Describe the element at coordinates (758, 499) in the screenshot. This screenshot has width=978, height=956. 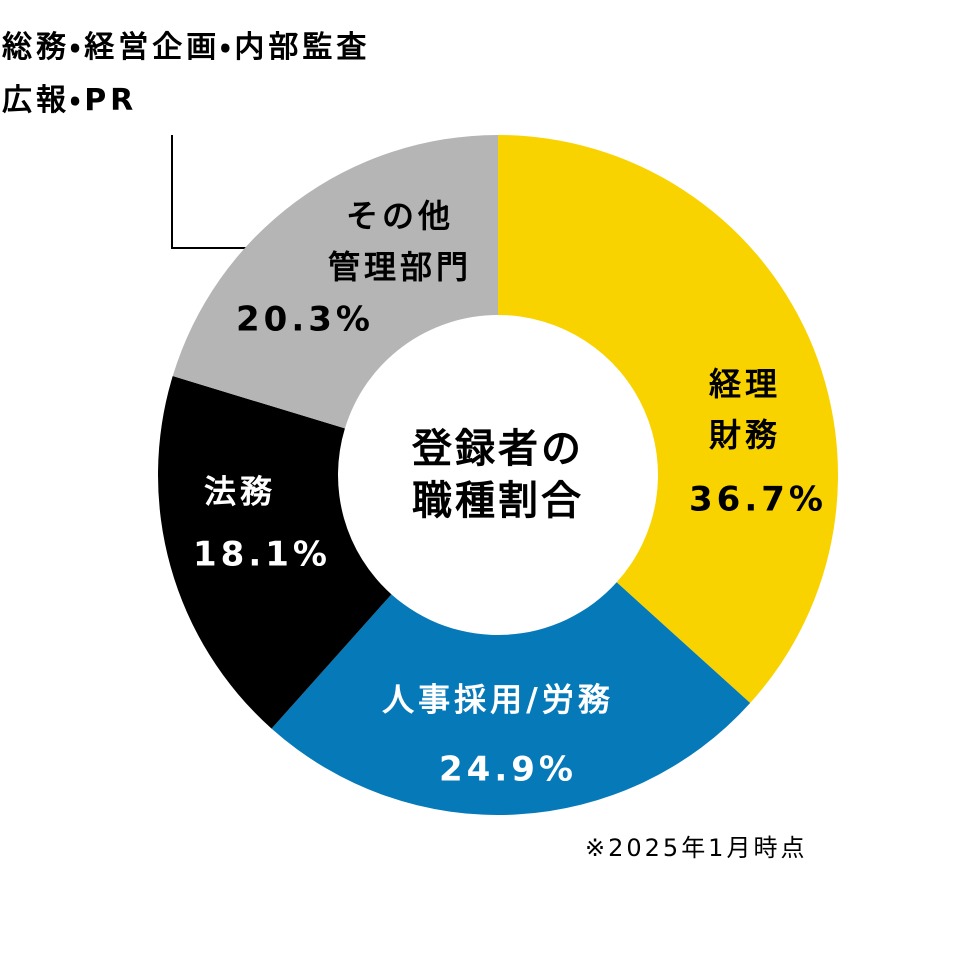
I see `value-label: 36.7%` at that location.